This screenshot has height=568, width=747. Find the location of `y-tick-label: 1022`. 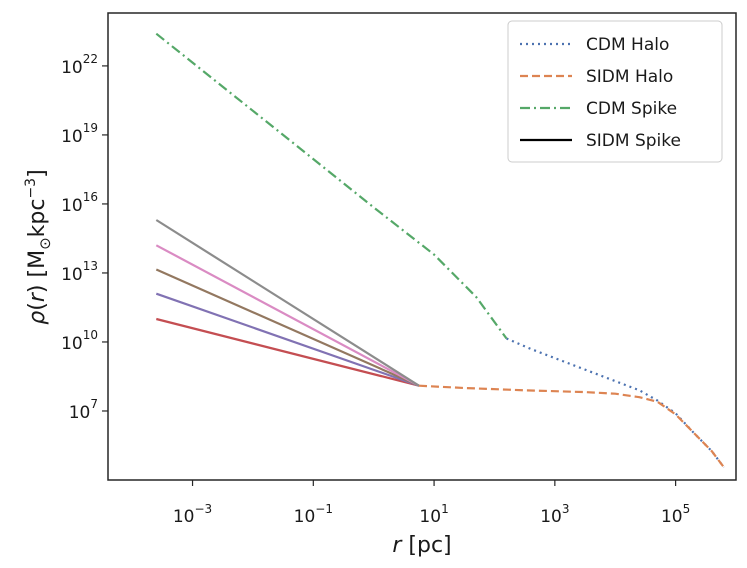

y-tick-label: 1022 is located at coordinates (79, 65).